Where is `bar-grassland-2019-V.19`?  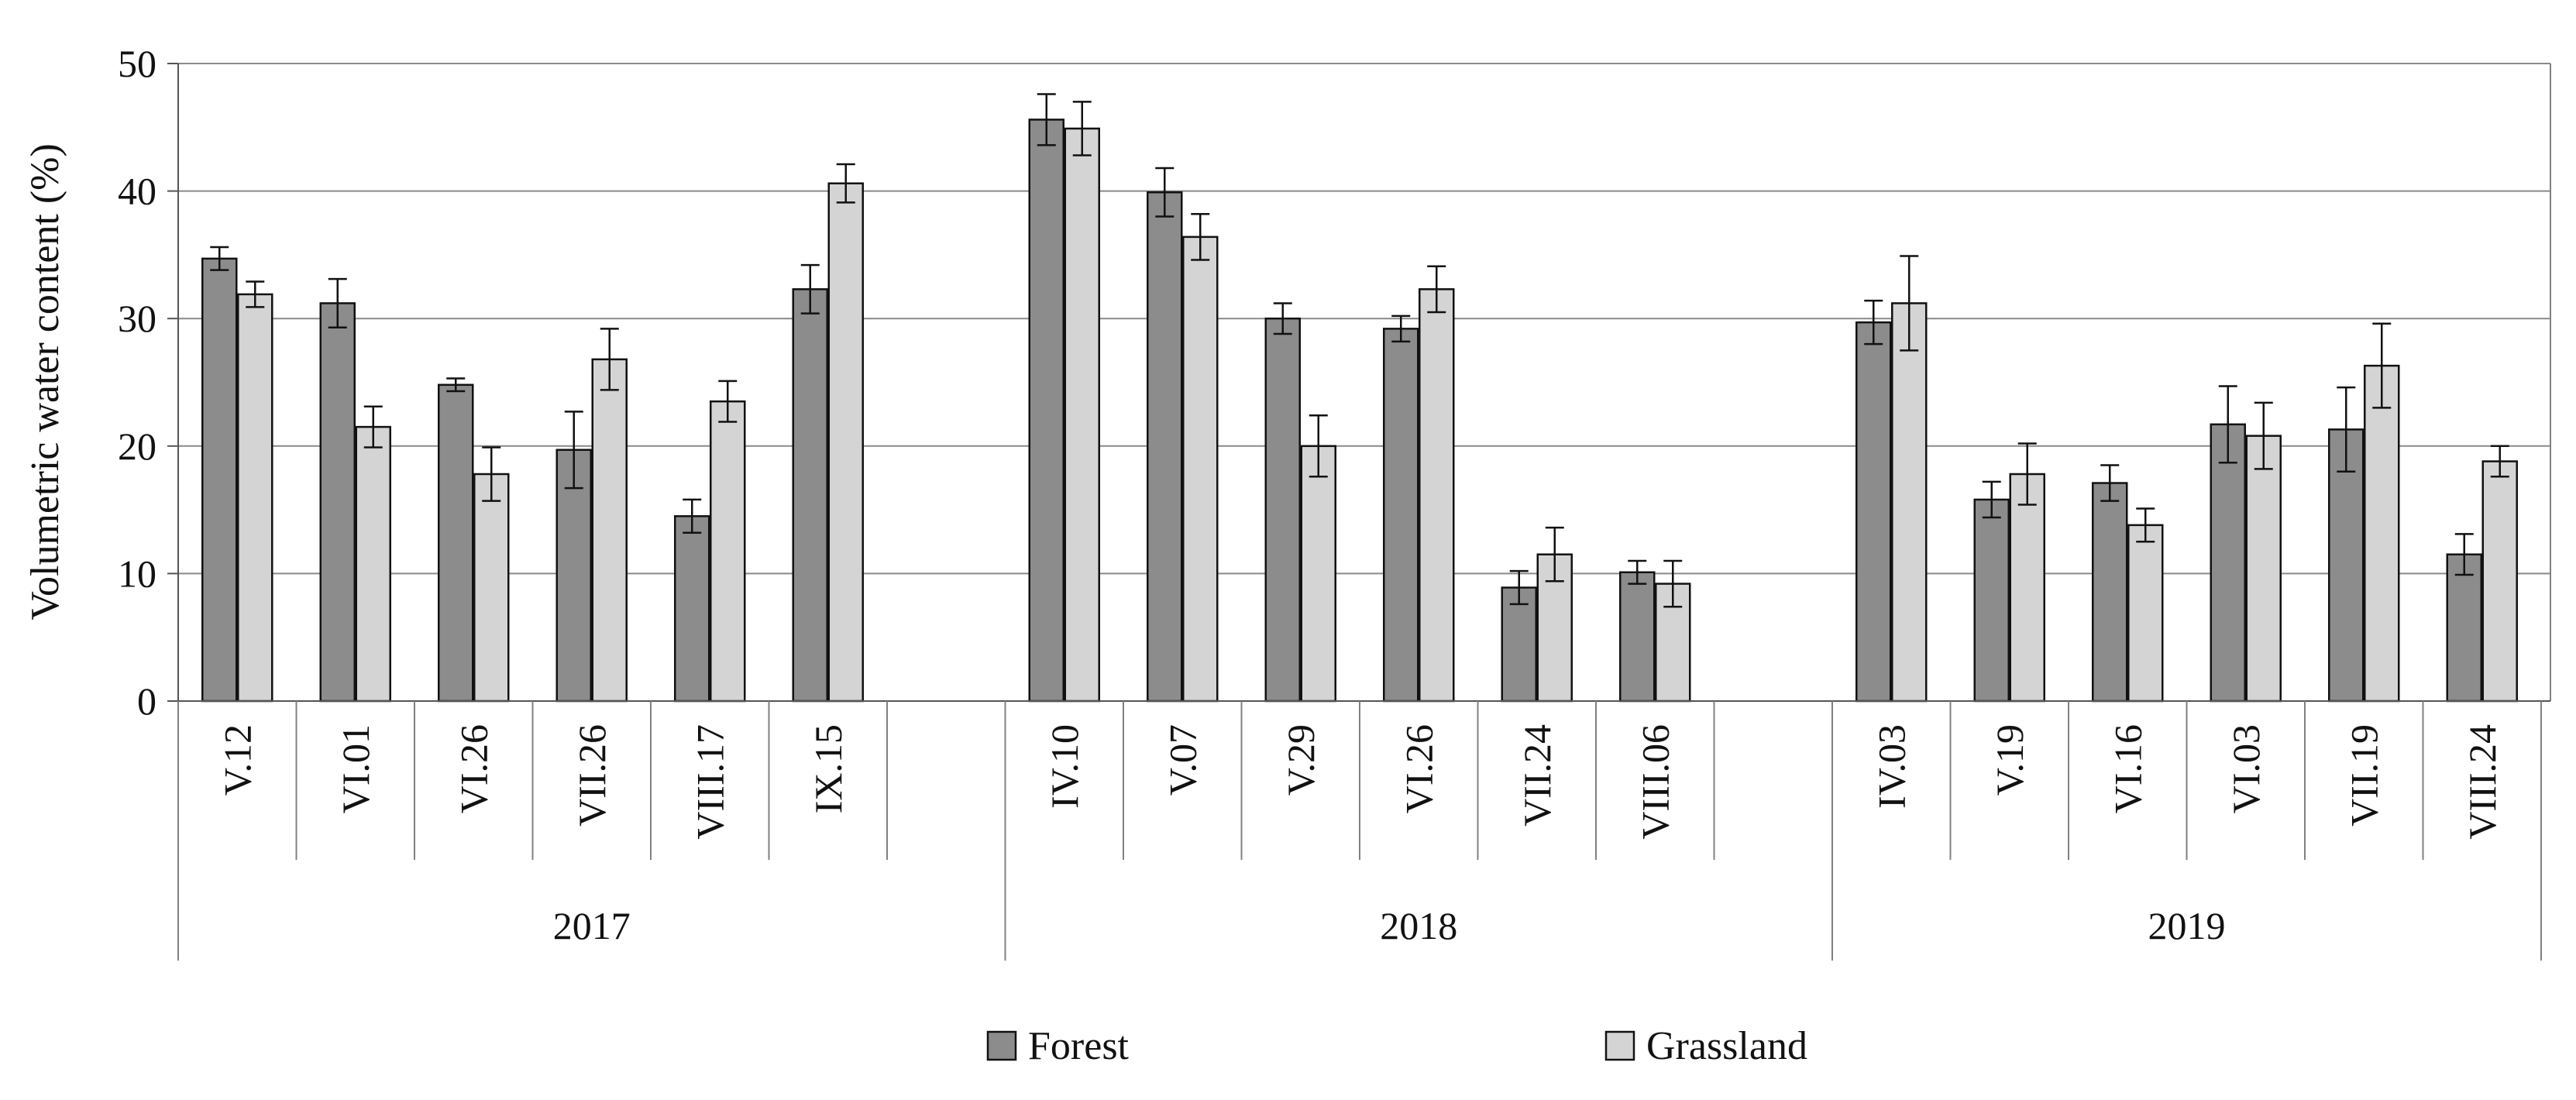 bar-grassland-2019-V.19 is located at coordinates (2027, 588).